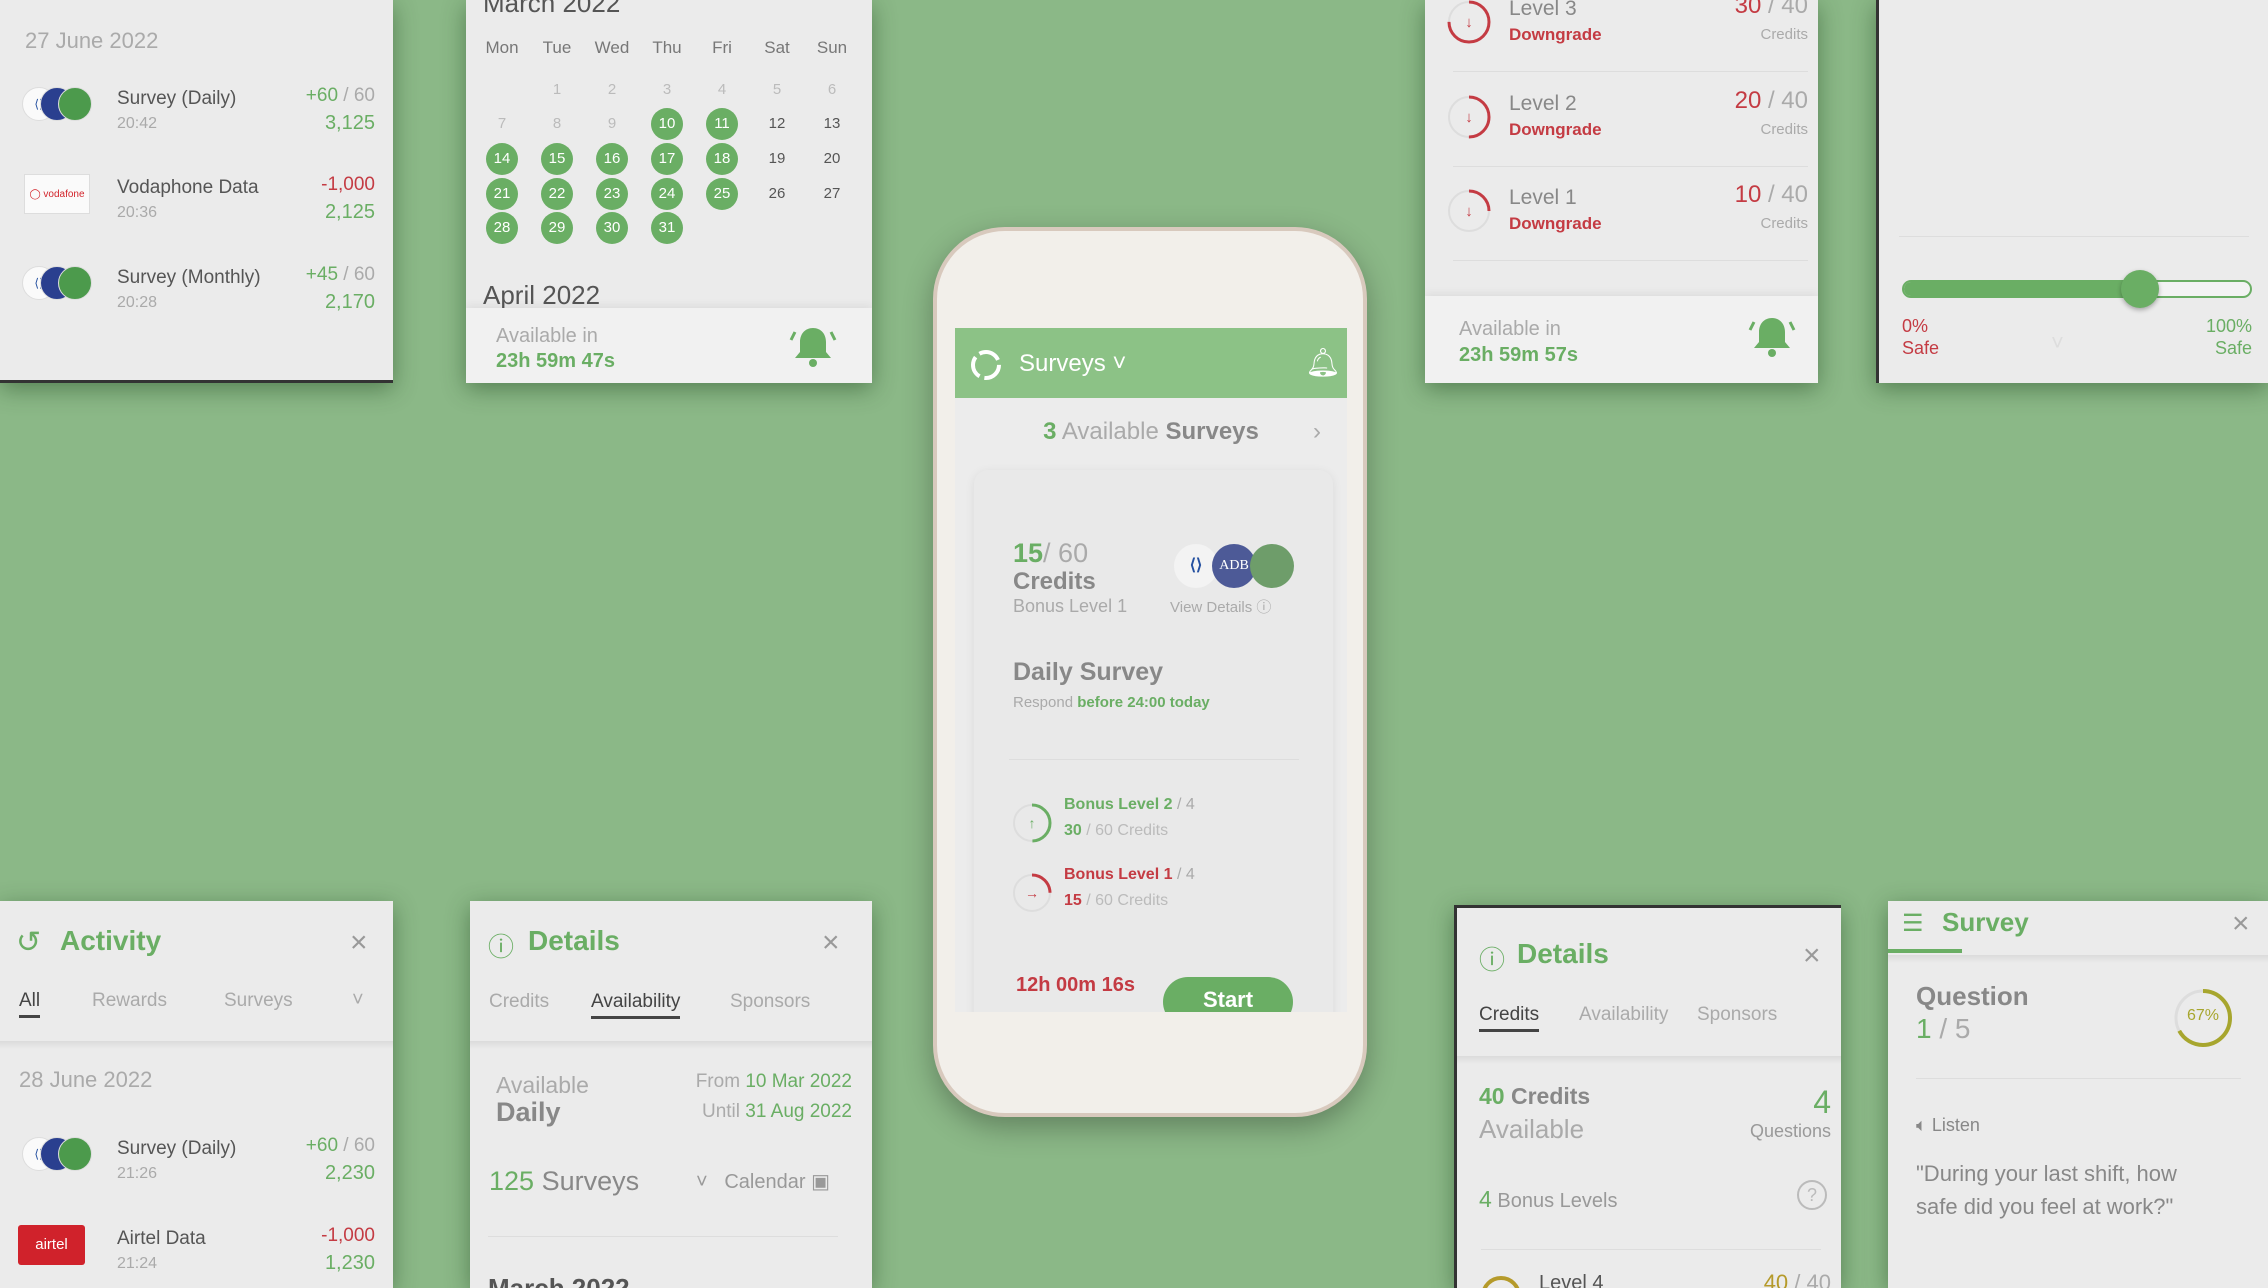  What do you see at coordinates (1032, 823) in the screenshot?
I see `level-progress-ring: ↑` at bounding box center [1032, 823].